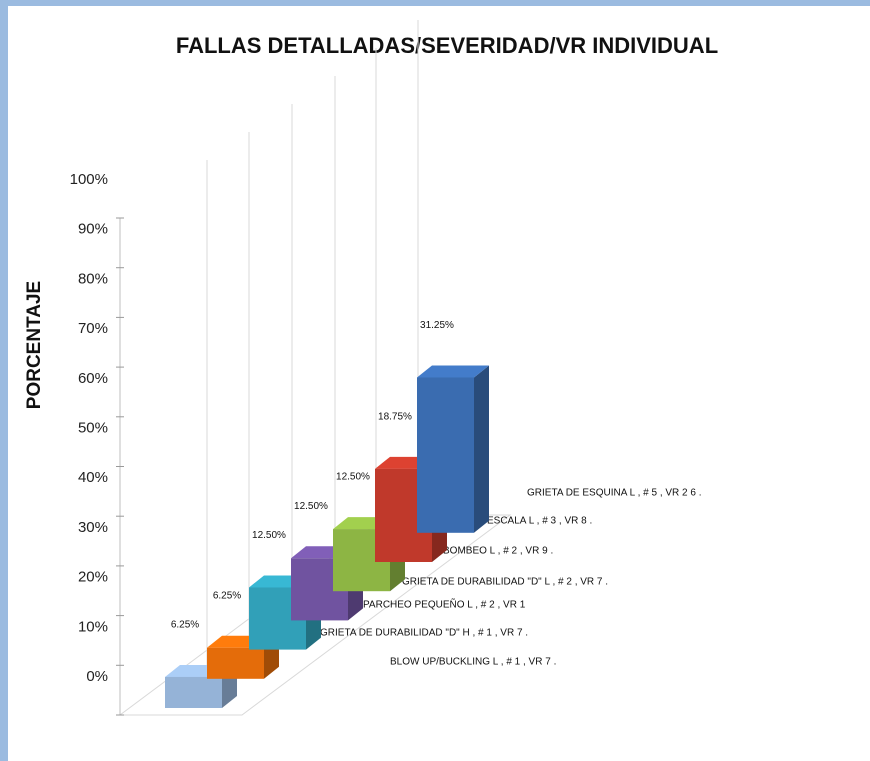 The width and height of the screenshot is (870, 761). Describe the element at coordinates (93, 229) in the screenshot. I see `y-tick-label: 90%` at that location.